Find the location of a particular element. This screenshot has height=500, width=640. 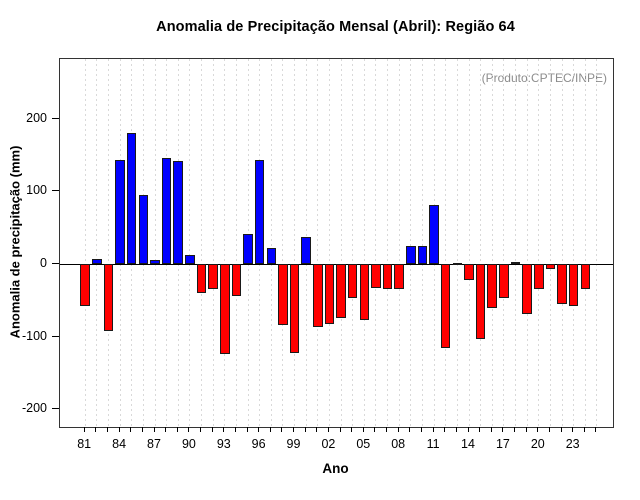

bar-2007 is located at coordinates (387, 277).